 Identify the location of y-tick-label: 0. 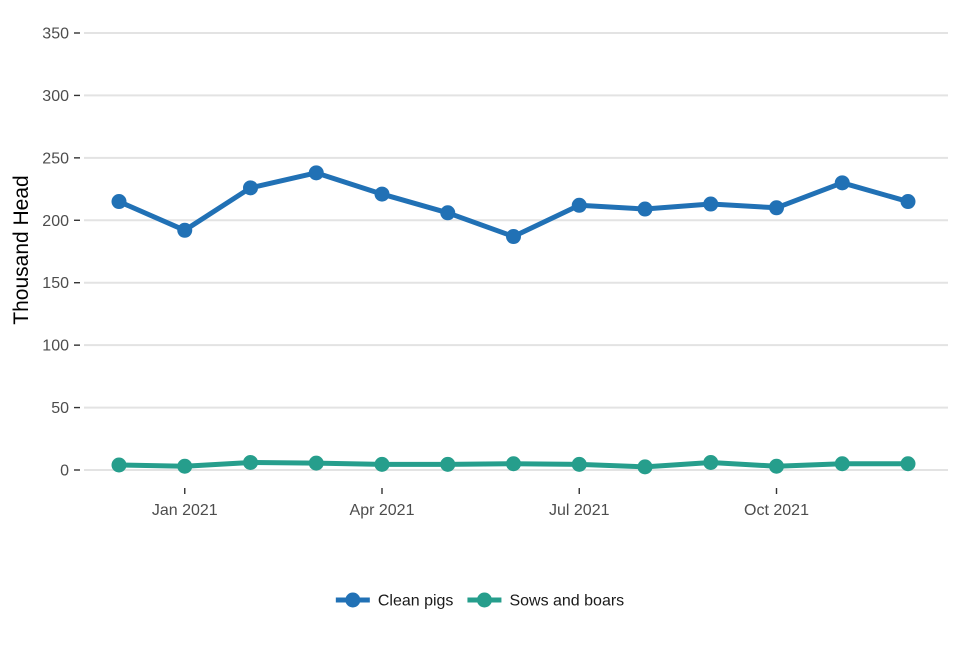
(64, 471).